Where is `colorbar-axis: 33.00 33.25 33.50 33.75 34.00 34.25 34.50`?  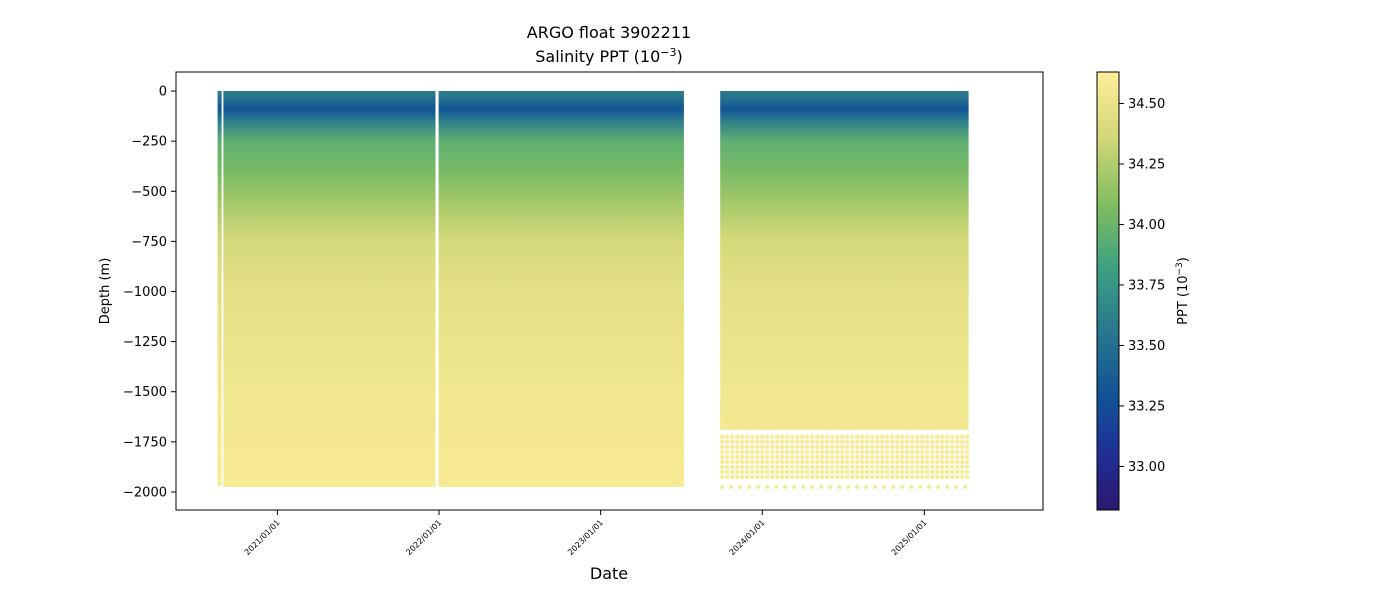 colorbar-axis: 33.00 33.25 33.50 33.75 34.00 34.25 34.50 is located at coordinates (1142, 286).